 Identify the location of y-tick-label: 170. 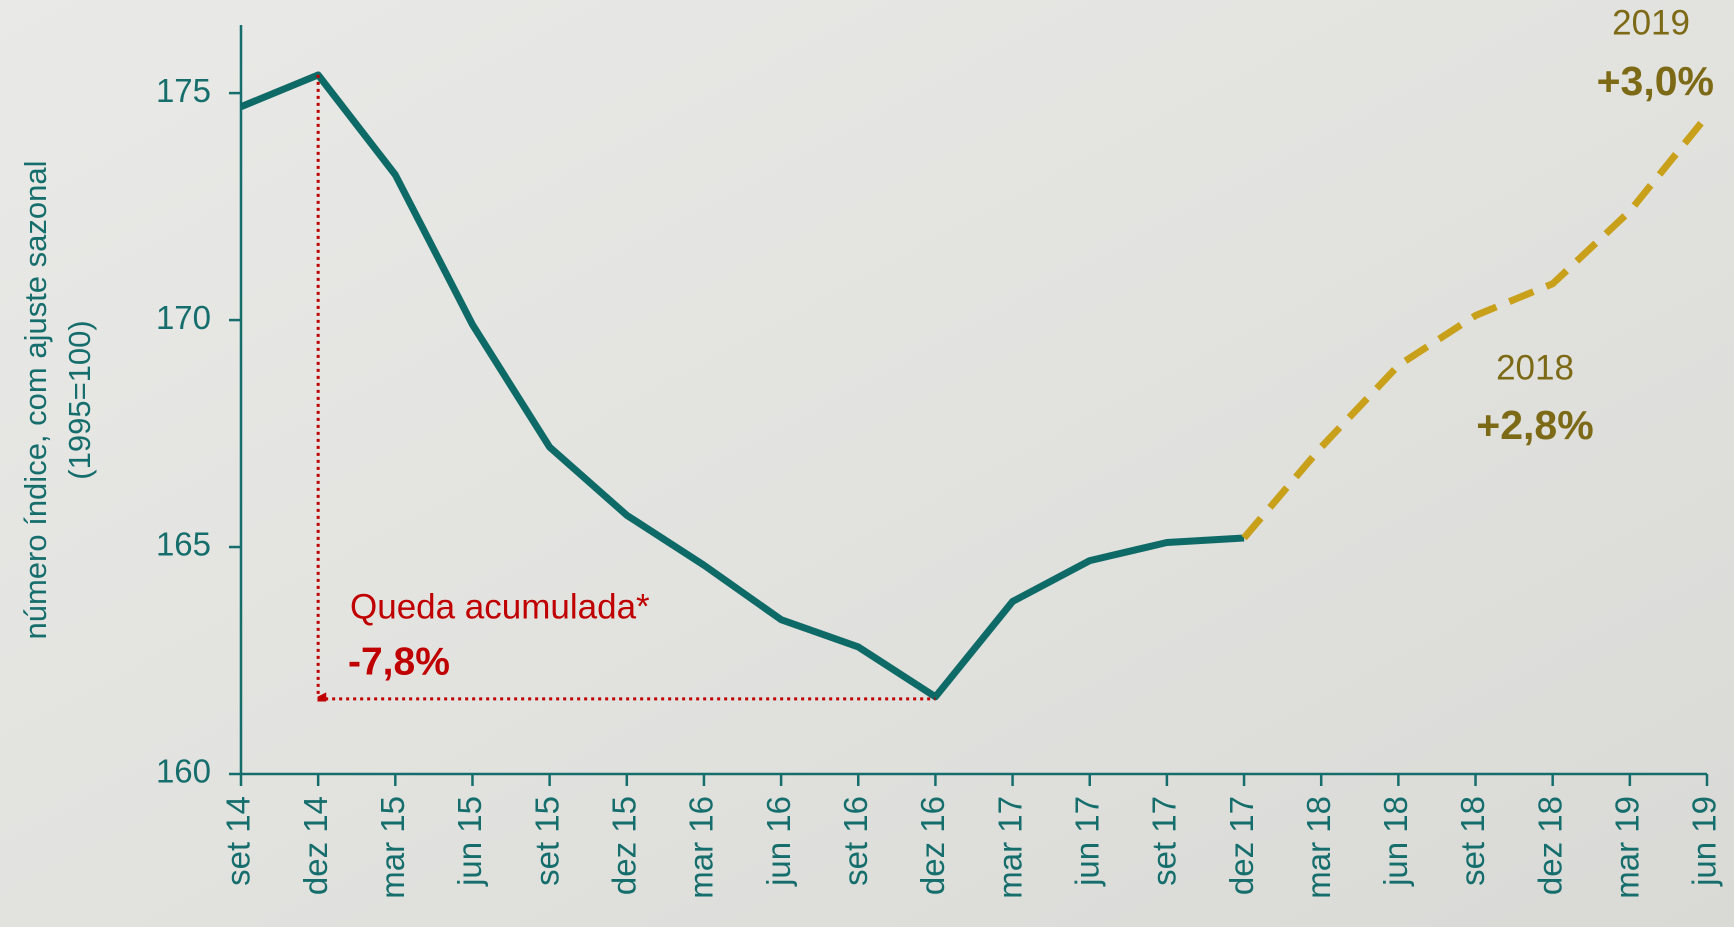
(183, 317).